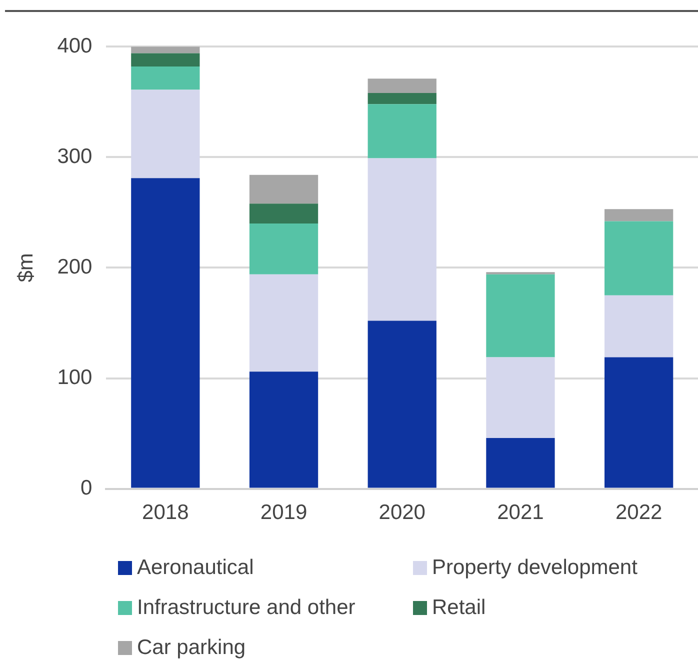  Describe the element at coordinates (459, 608) in the screenshot. I see `legend-label: Retail` at that location.